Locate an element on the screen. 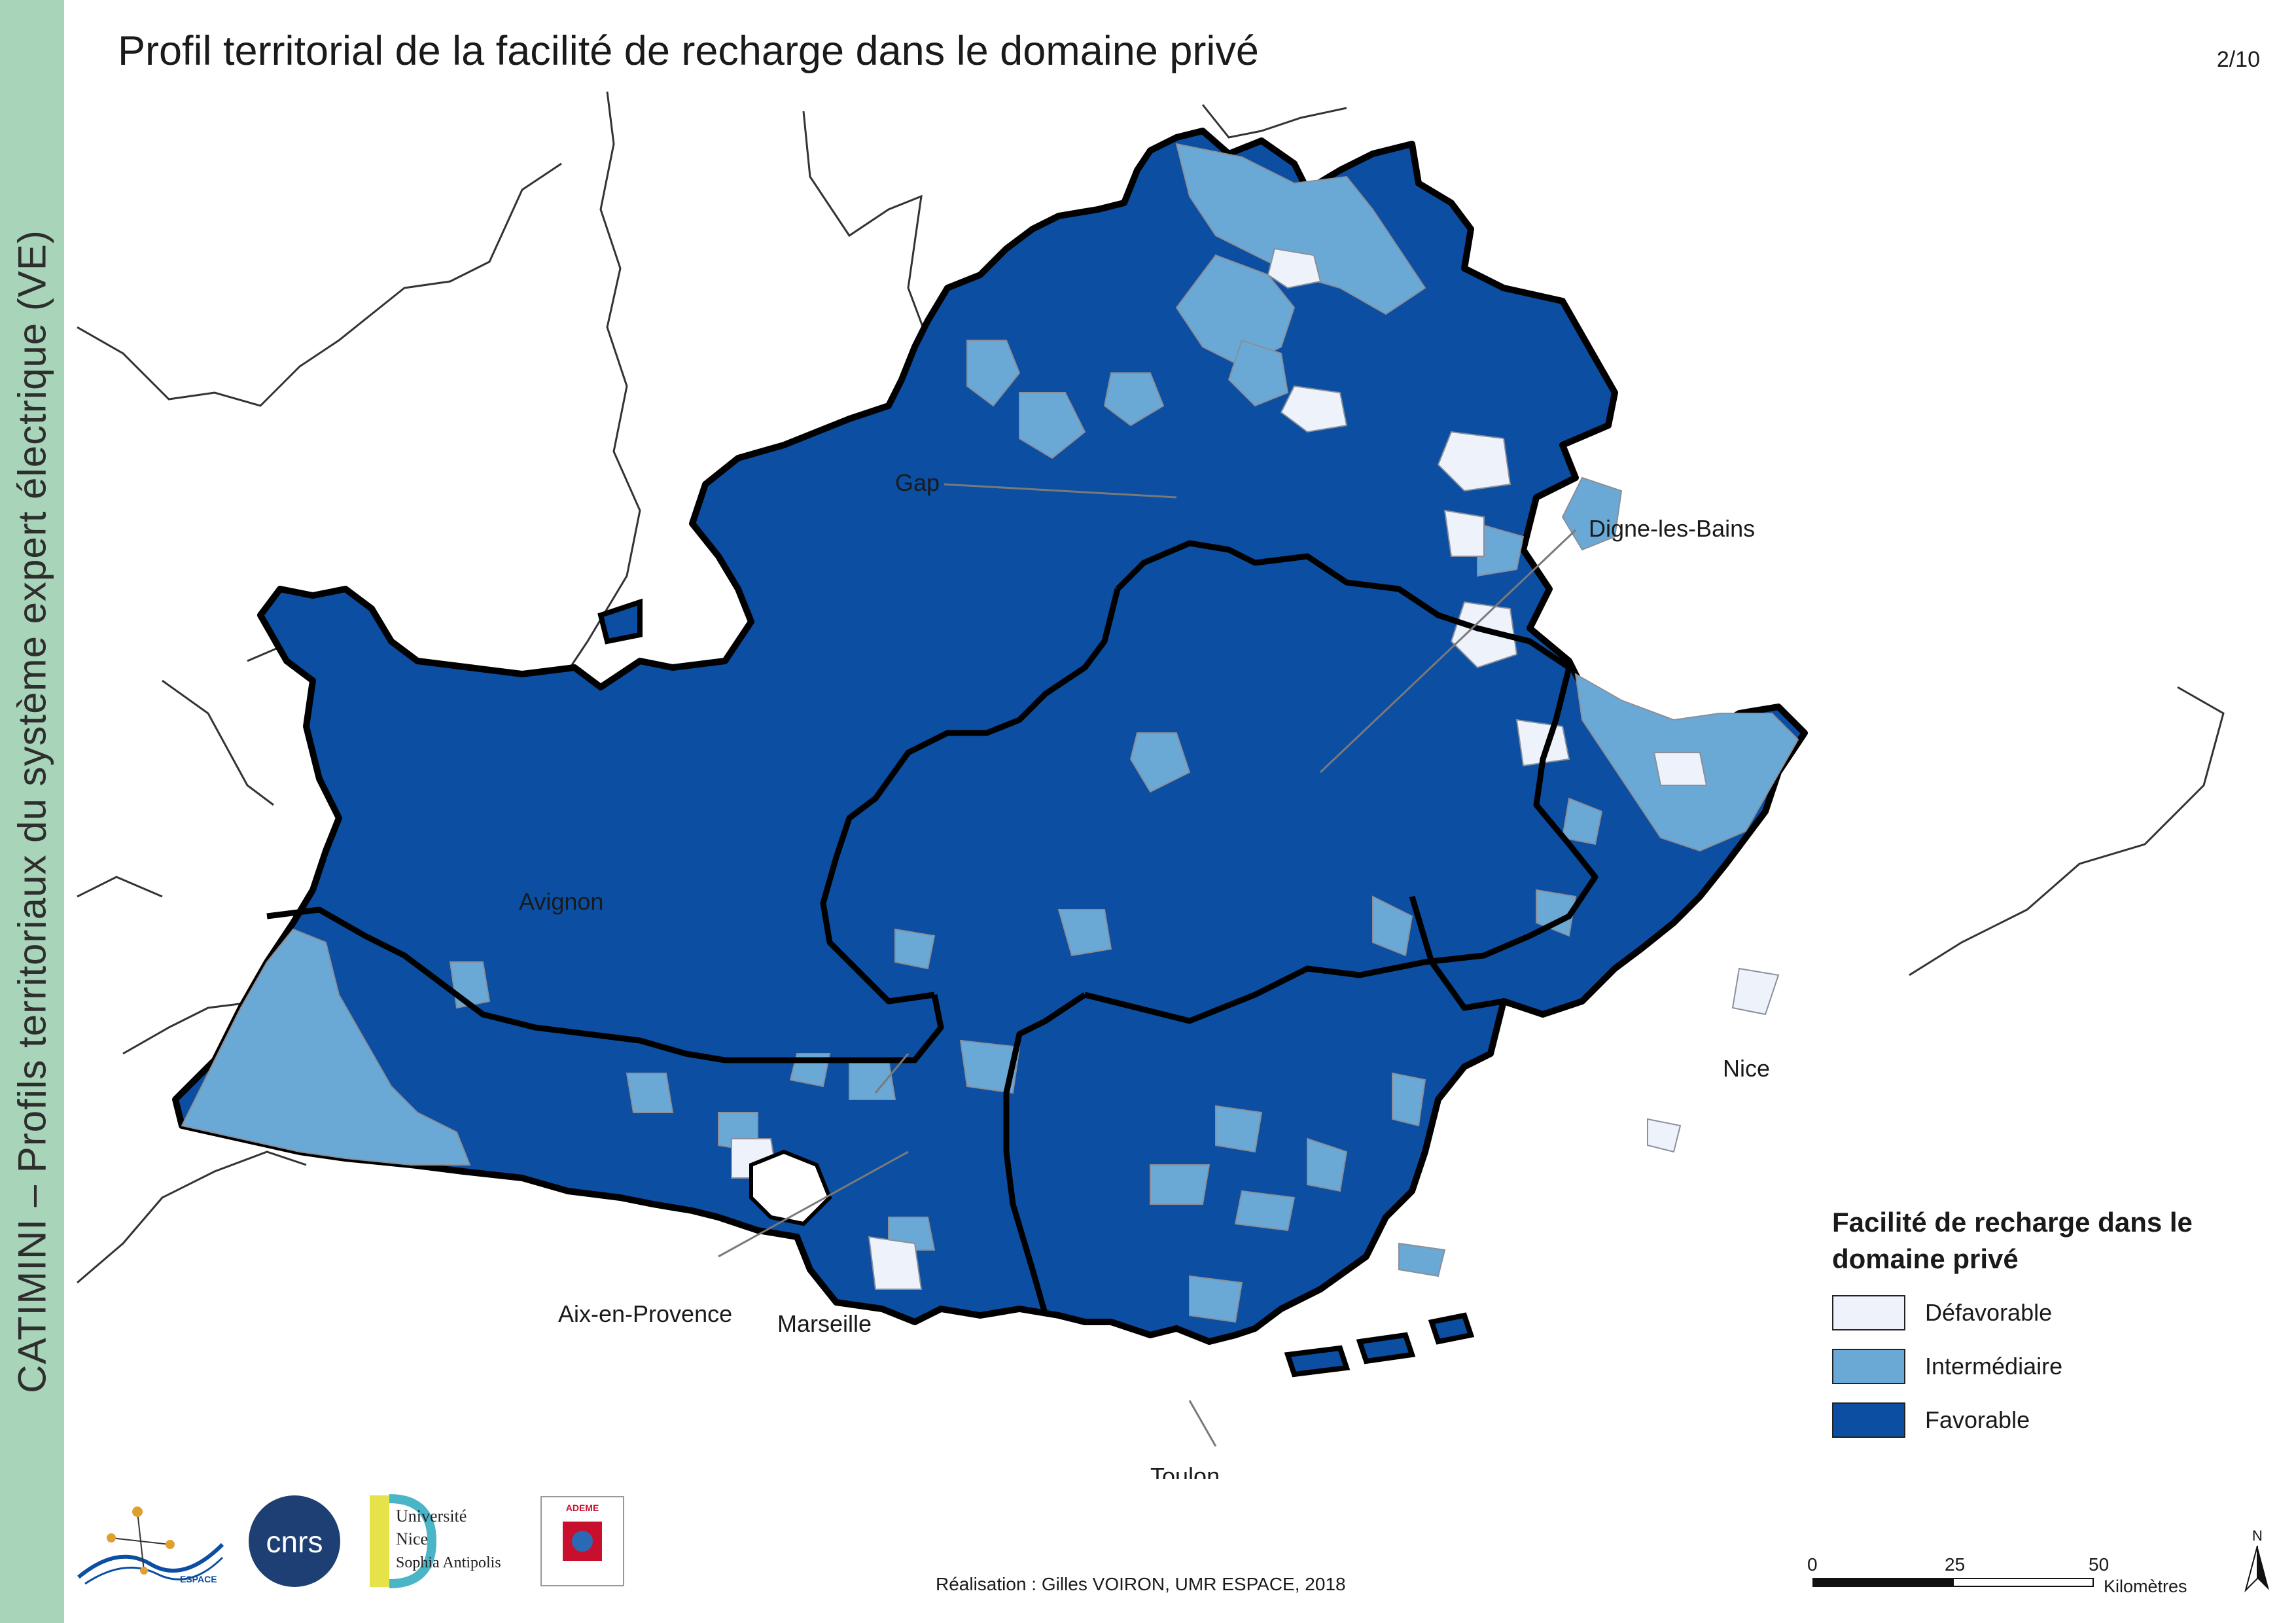 This screenshot has width=2296, height=1623. label-marseille: Marseille is located at coordinates (825, 1323).